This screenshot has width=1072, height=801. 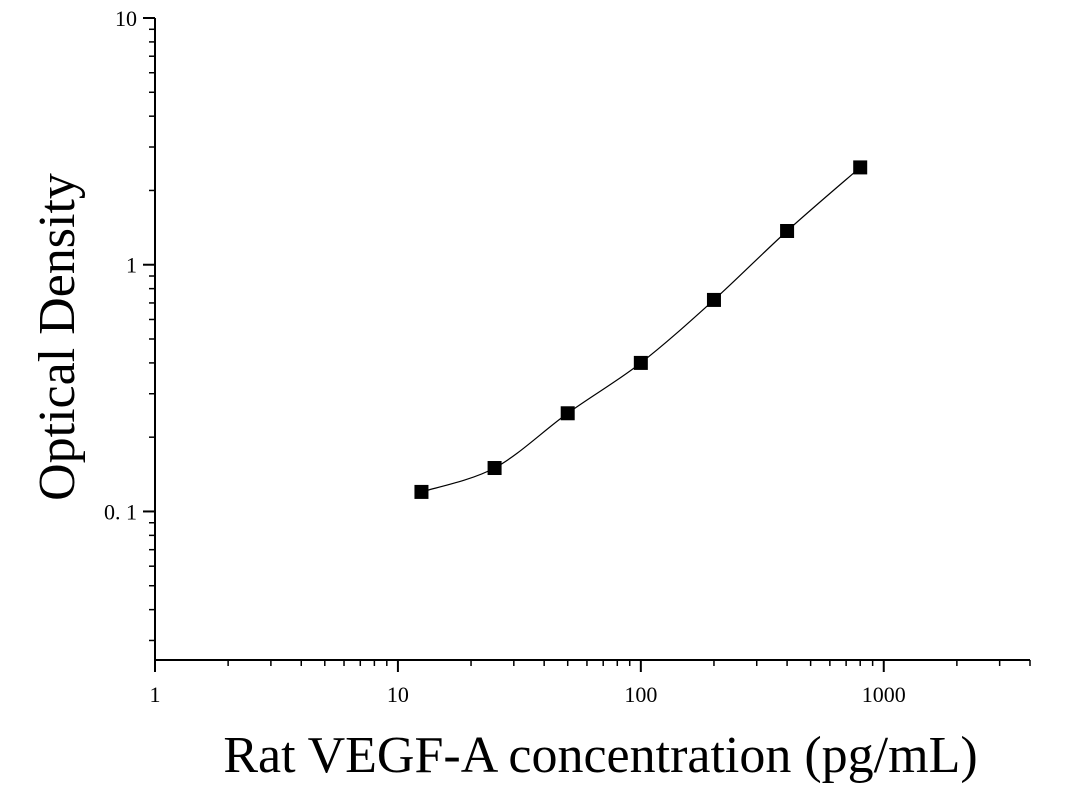 I want to click on x-tick-label: 100, so click(x=640, y=694).